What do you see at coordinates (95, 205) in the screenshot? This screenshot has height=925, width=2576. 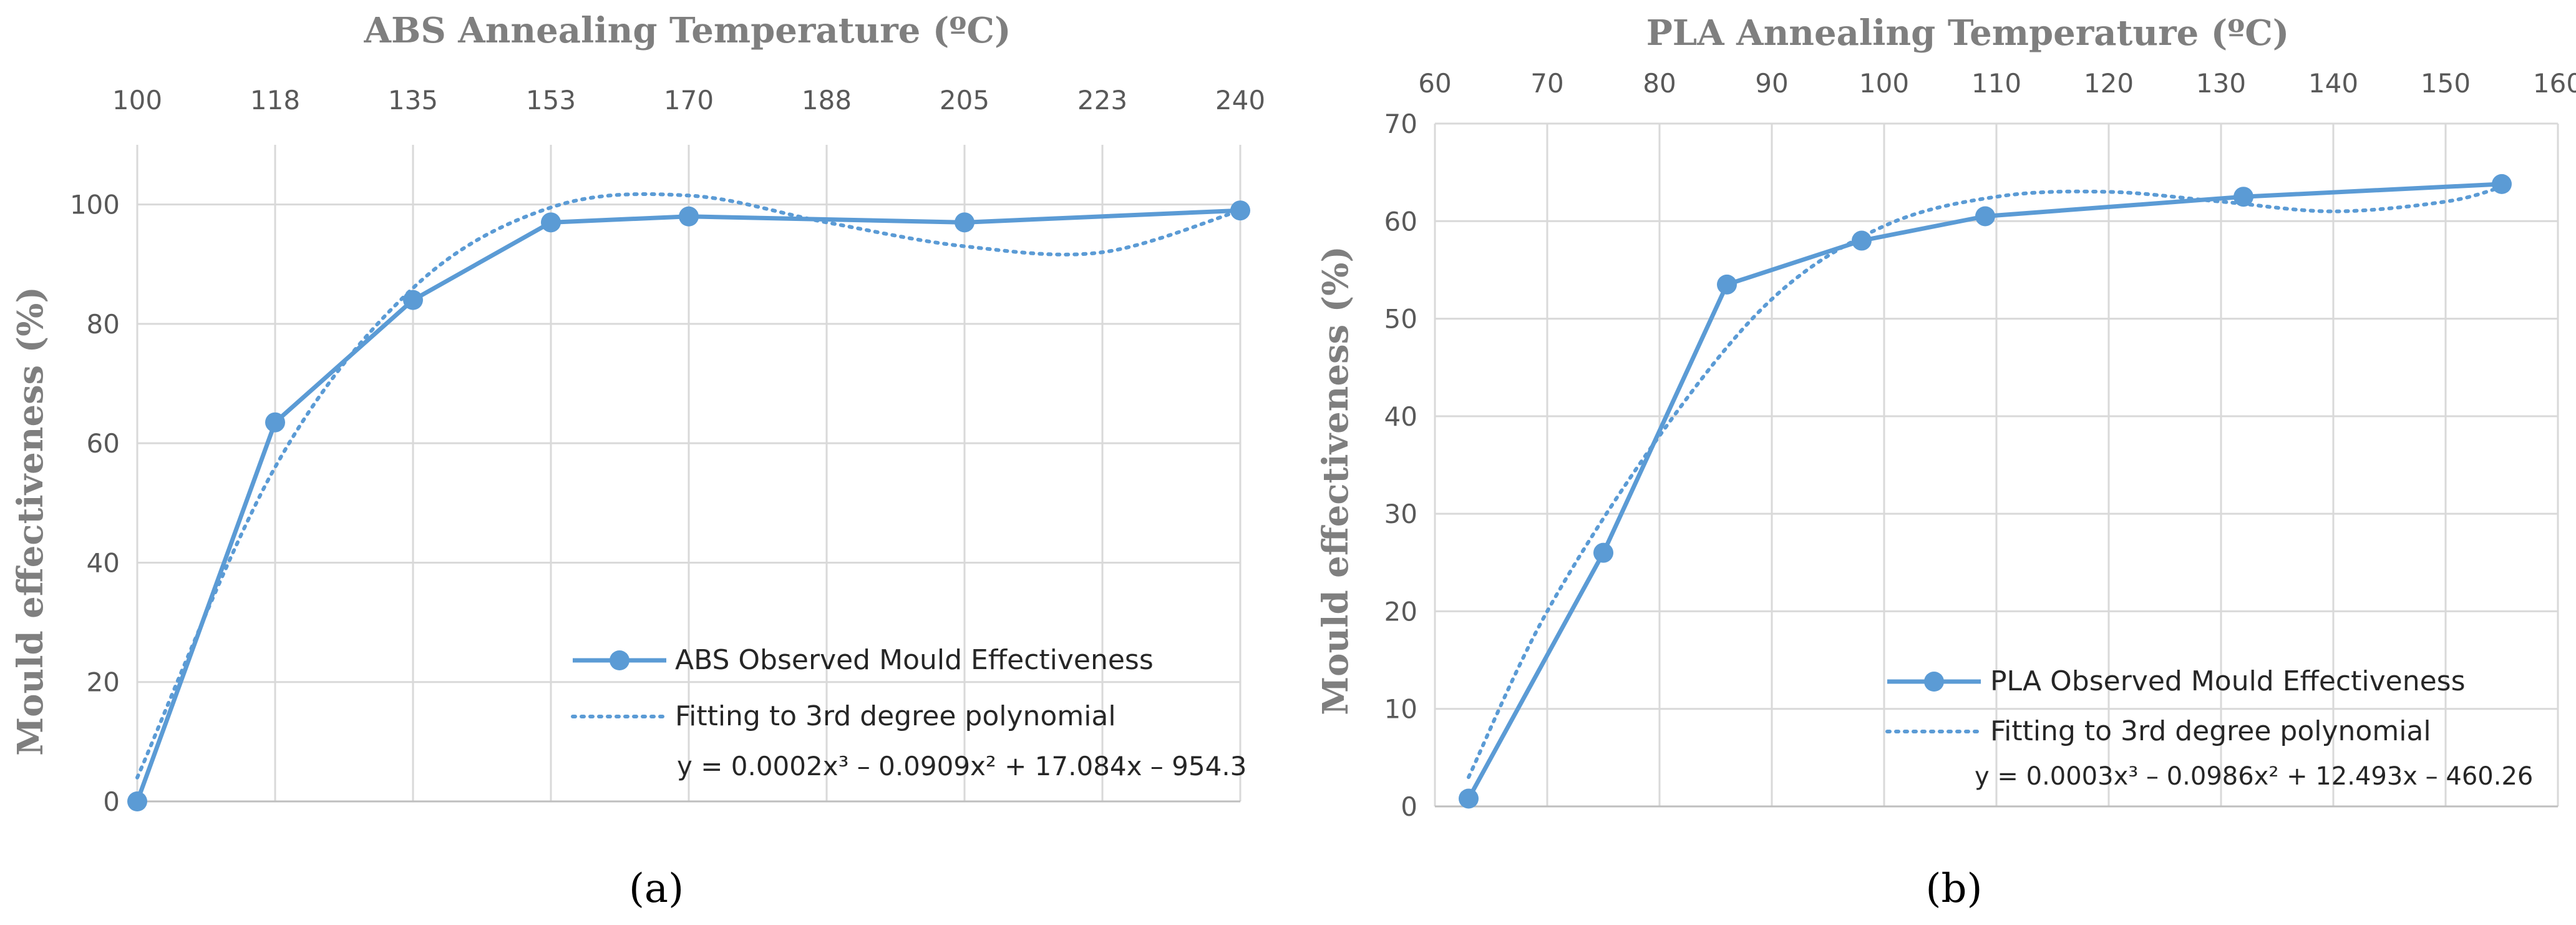 I see `y-tick-label: 100` at bounding box center [95, 205].